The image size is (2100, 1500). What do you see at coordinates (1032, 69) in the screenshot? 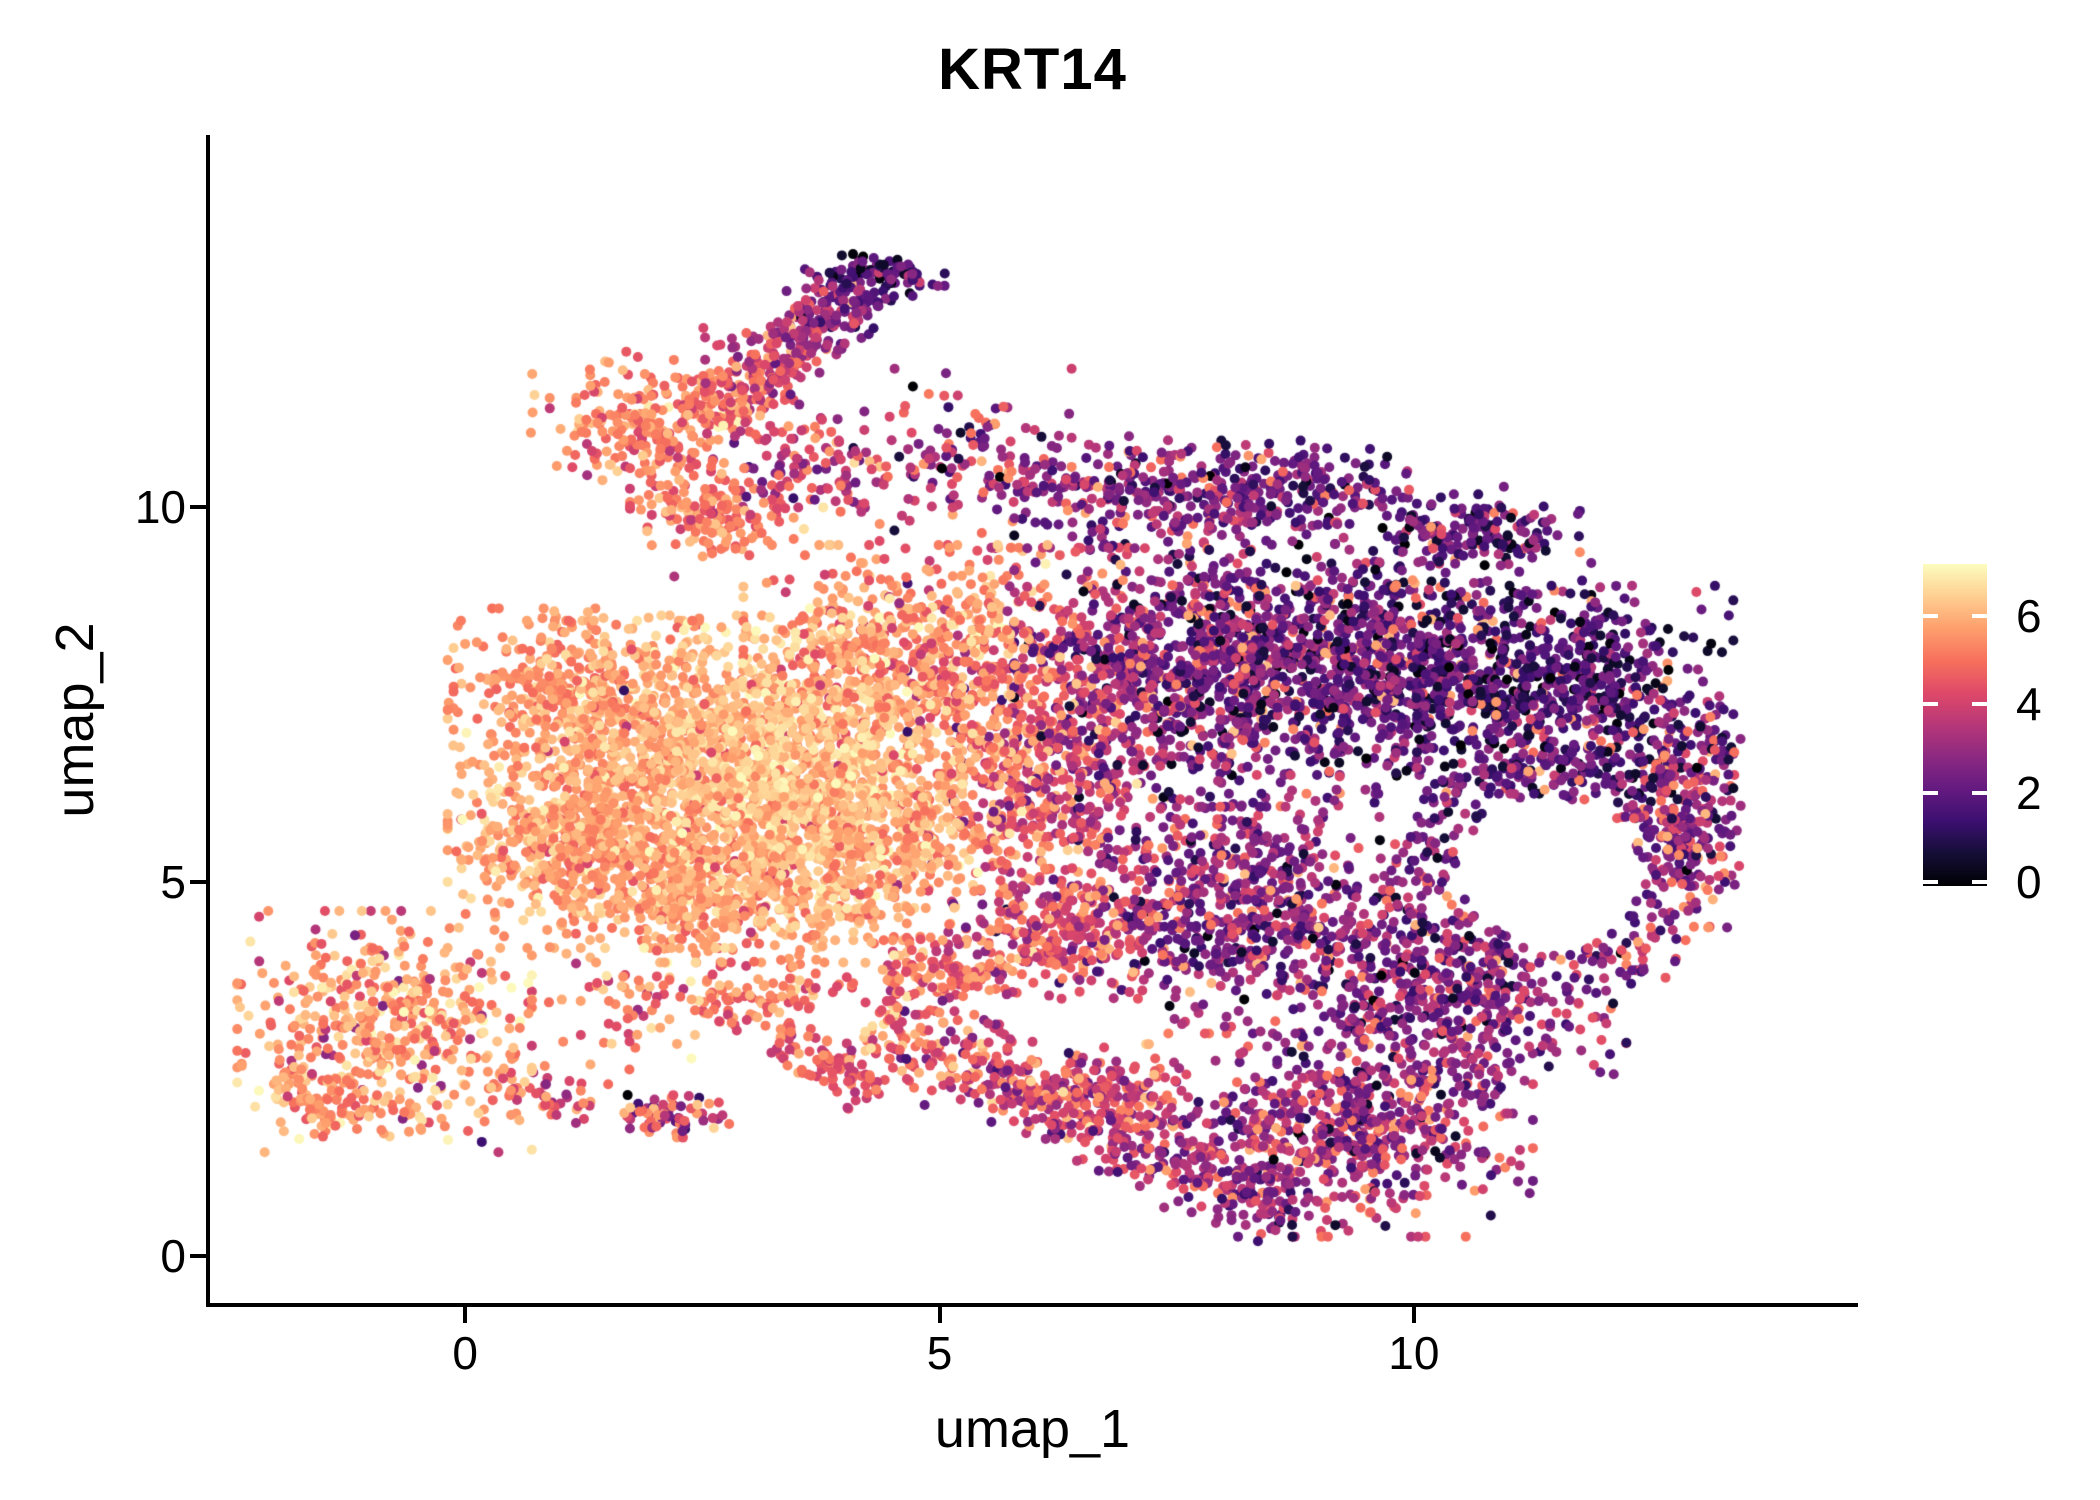
I see `page-title: KRT14` at bounding box center [1032, 69].